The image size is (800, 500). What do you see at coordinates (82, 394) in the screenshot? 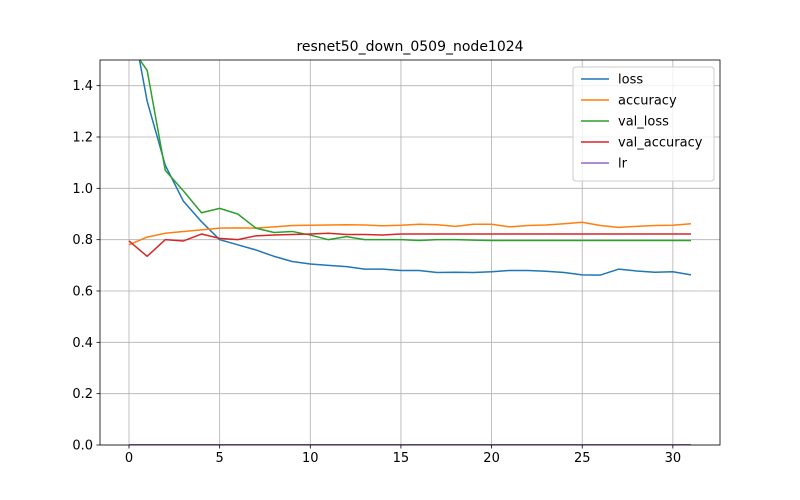
I see `y-tick-label: 0.2` at bounding box center [82, 394].